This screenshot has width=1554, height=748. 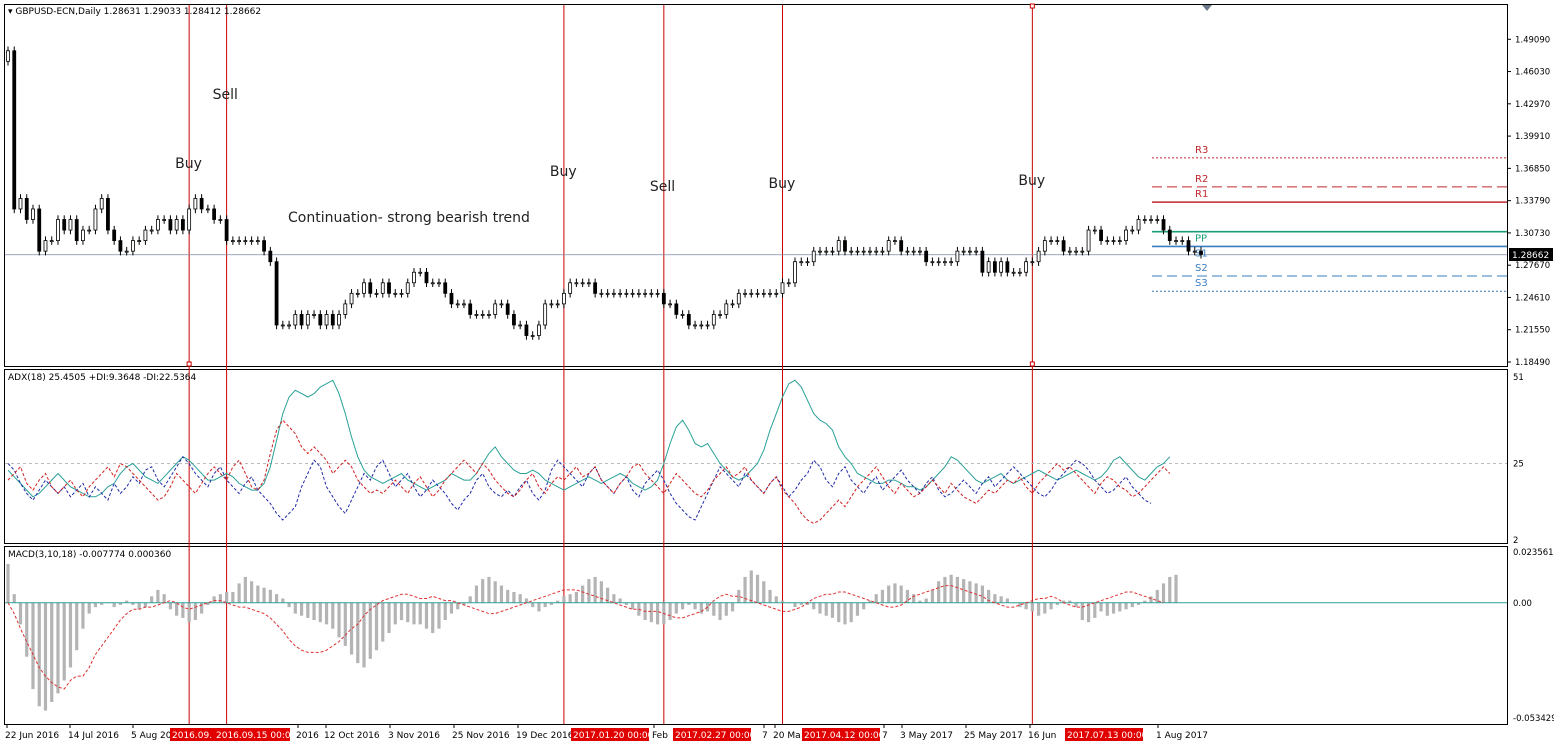 What do you see at coordinates (182, 12) in the screenshot?
I see `ohlc-values: 1.28631 1.29033 1.28412 1.28662` at bounding box center [182, 12].